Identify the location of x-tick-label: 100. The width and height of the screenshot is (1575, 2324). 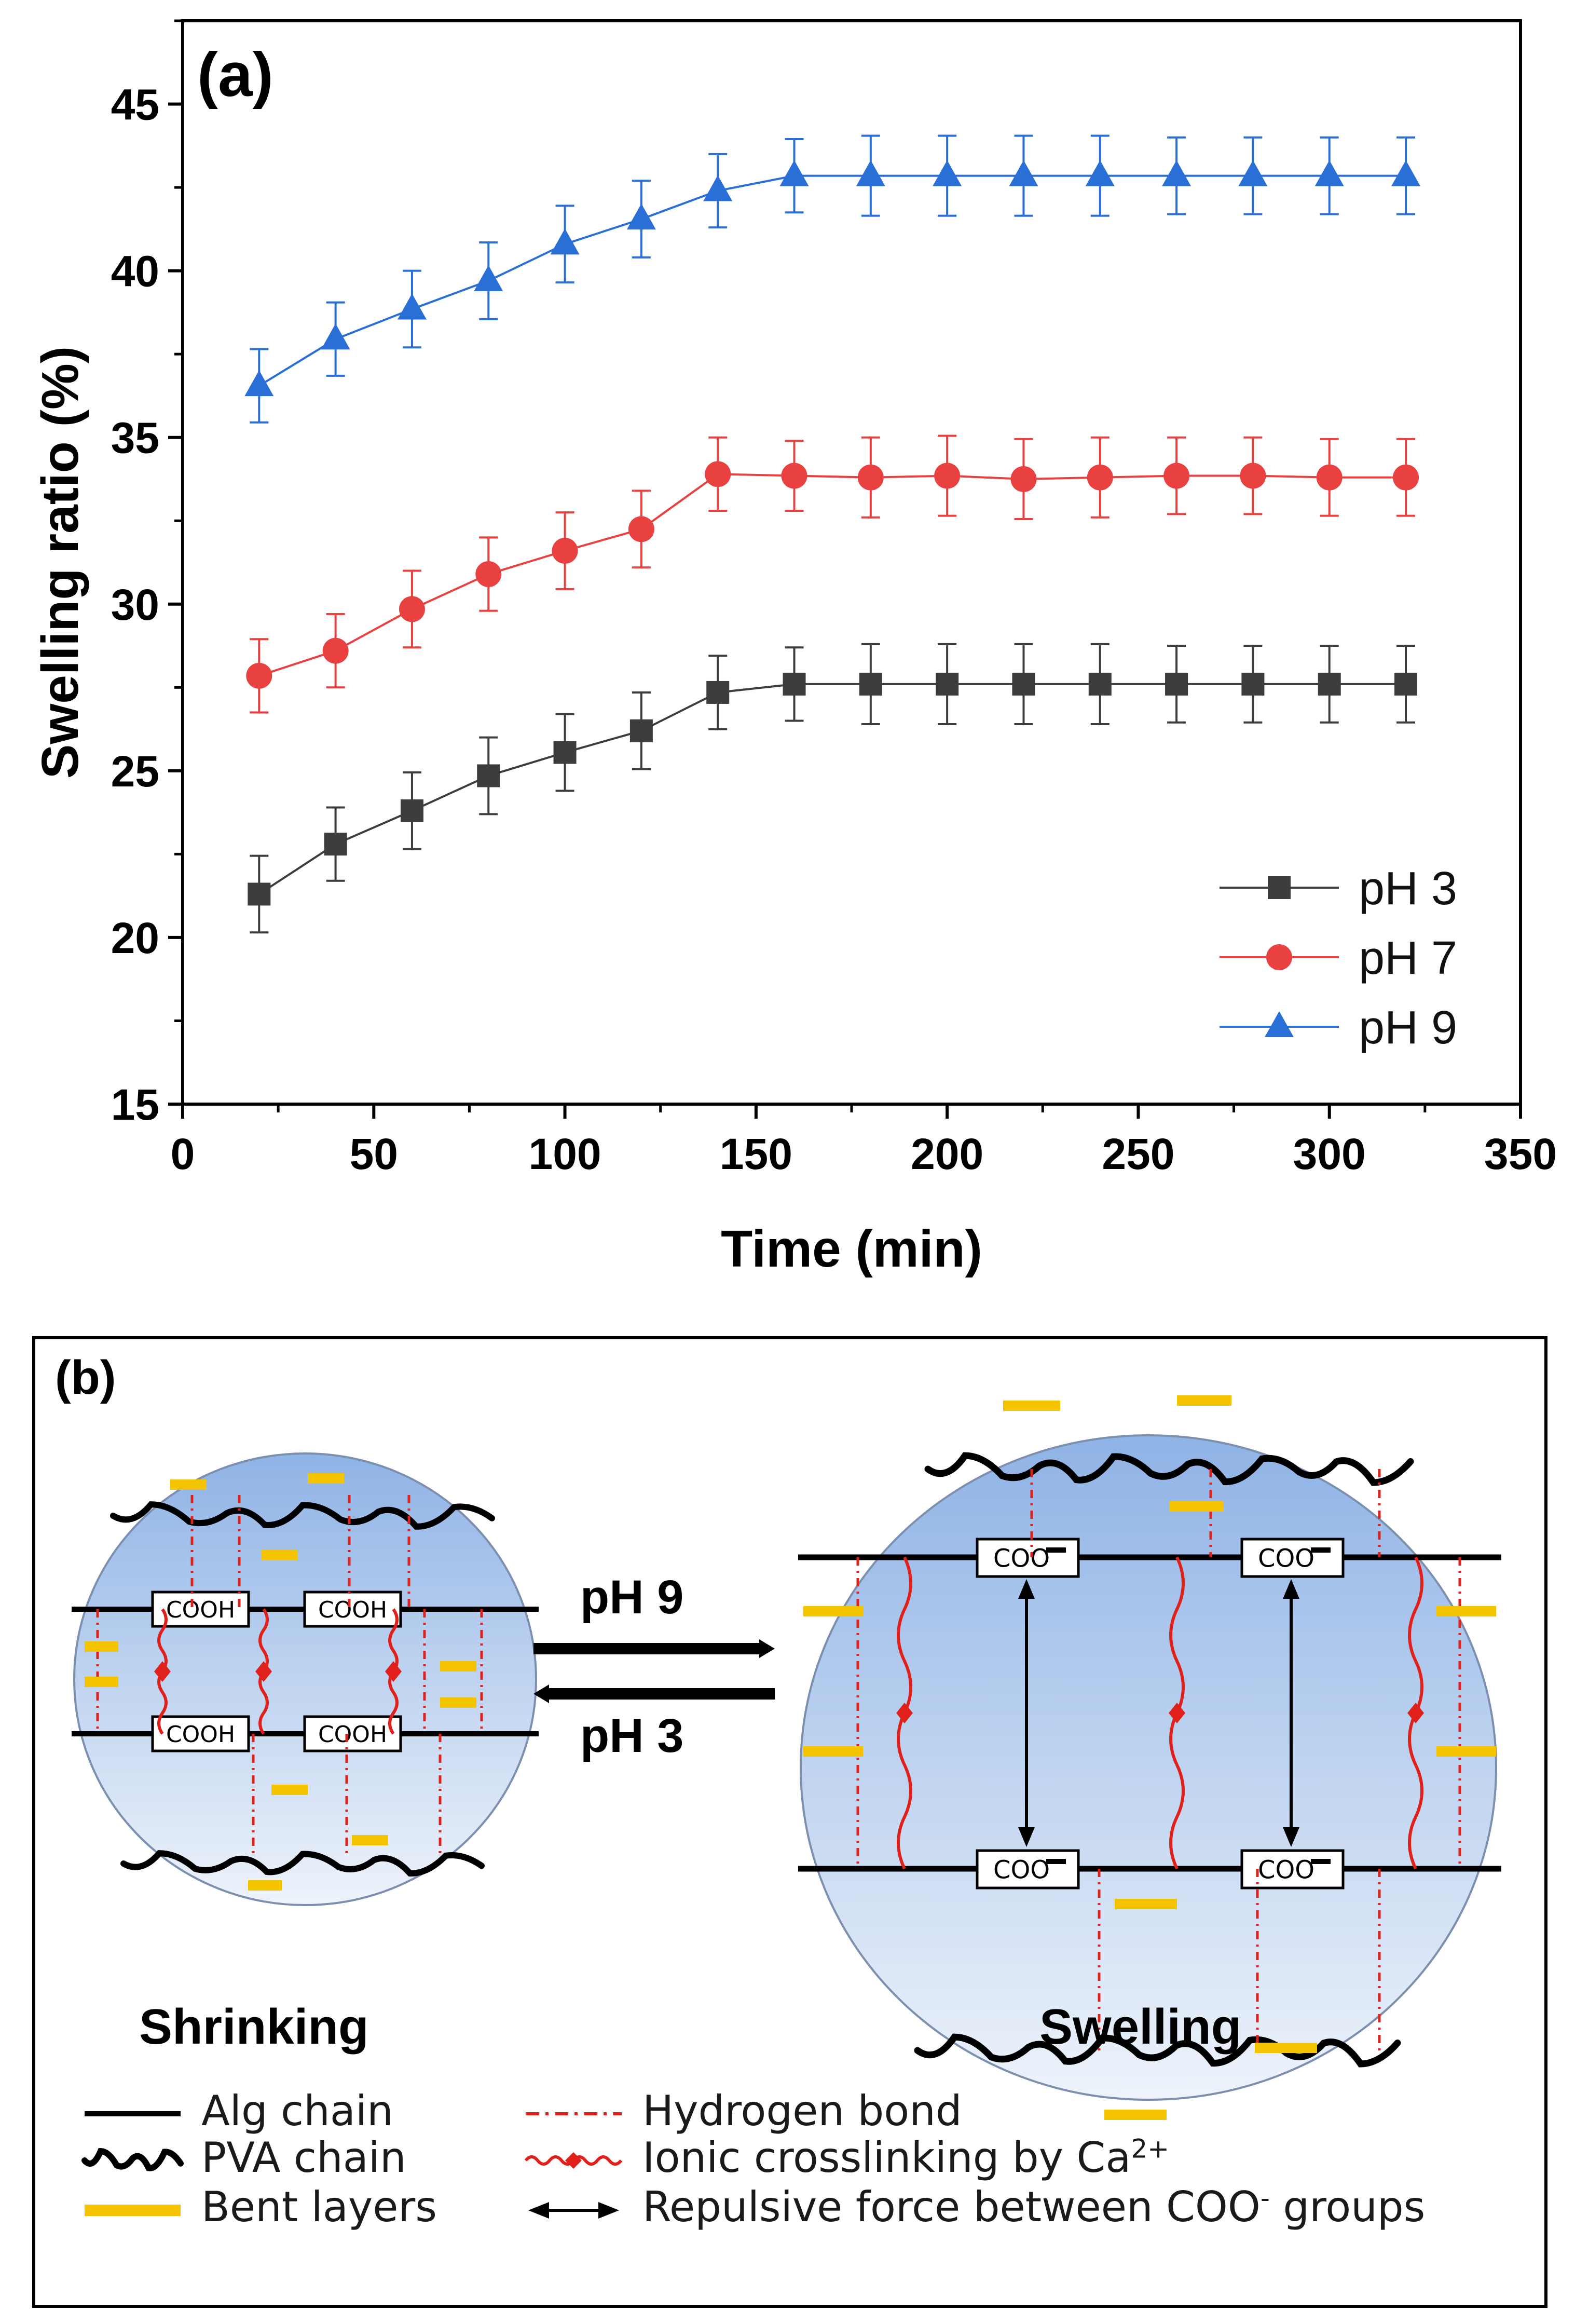
(564, 1154).